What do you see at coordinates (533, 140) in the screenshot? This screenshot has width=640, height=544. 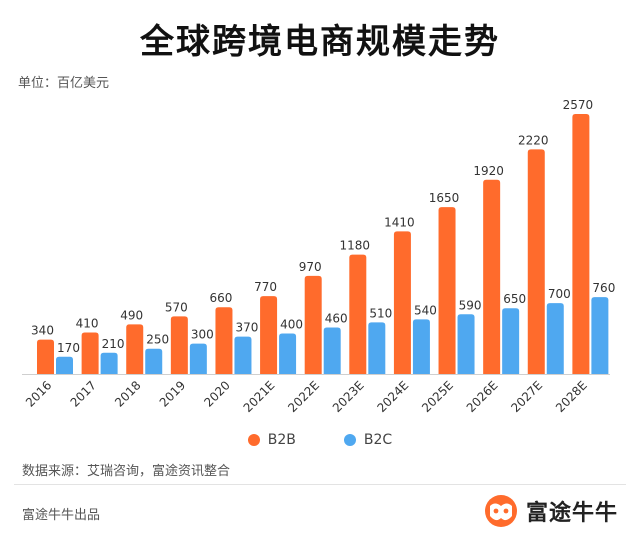 I see `data-label-b2b-2027E: 2220` at bounding box center [533, 140].